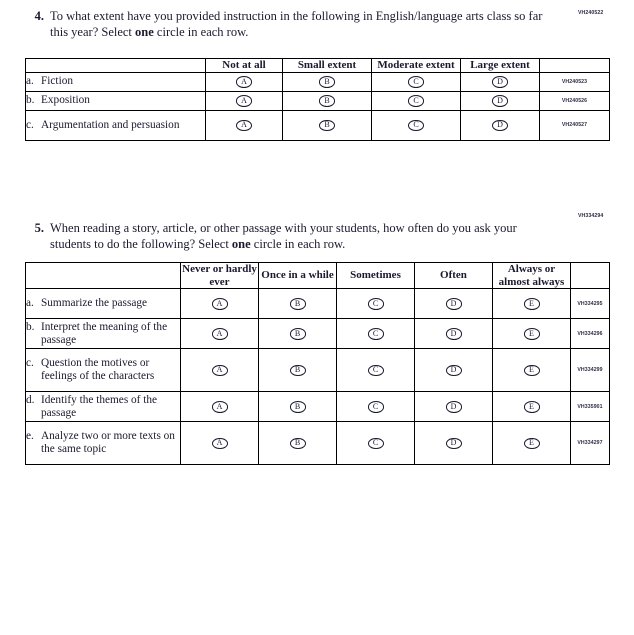 Image resolution: width=634 pixels, height=635 pixels. What do you see at coordinates (30, 399) in the screenshot?
I see `item-letter-d: d.` at bounding box center [30, 399].